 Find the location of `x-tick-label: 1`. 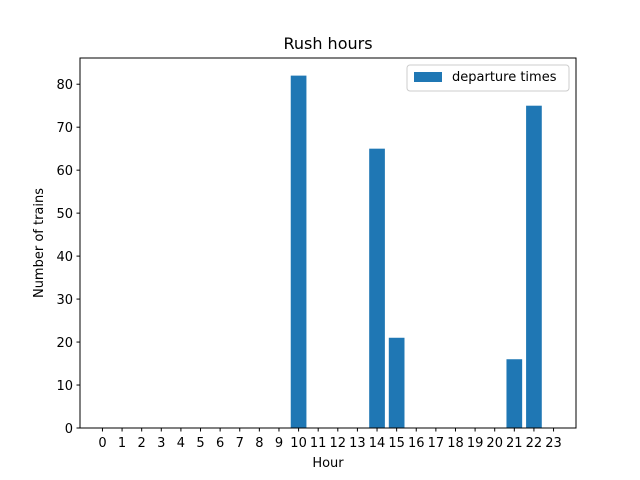

x-tick-label: 1 is located at coordinates (122, 443).